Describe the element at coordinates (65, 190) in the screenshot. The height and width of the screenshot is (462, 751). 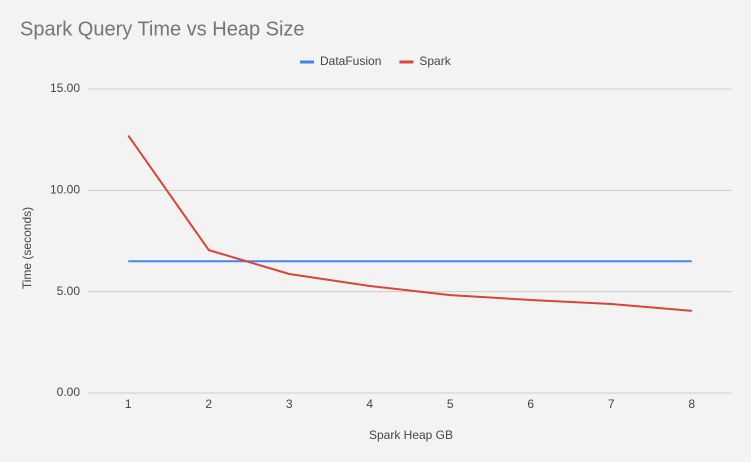
I see `y-tick-label: 10.00` at that location.